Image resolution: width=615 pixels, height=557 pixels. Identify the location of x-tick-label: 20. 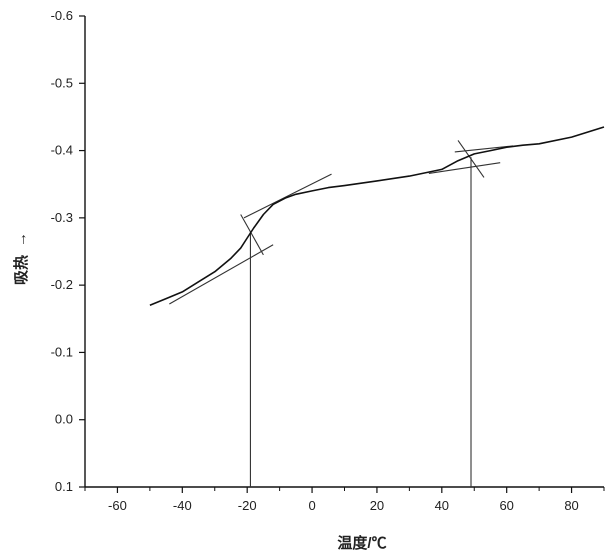
(377, 505).